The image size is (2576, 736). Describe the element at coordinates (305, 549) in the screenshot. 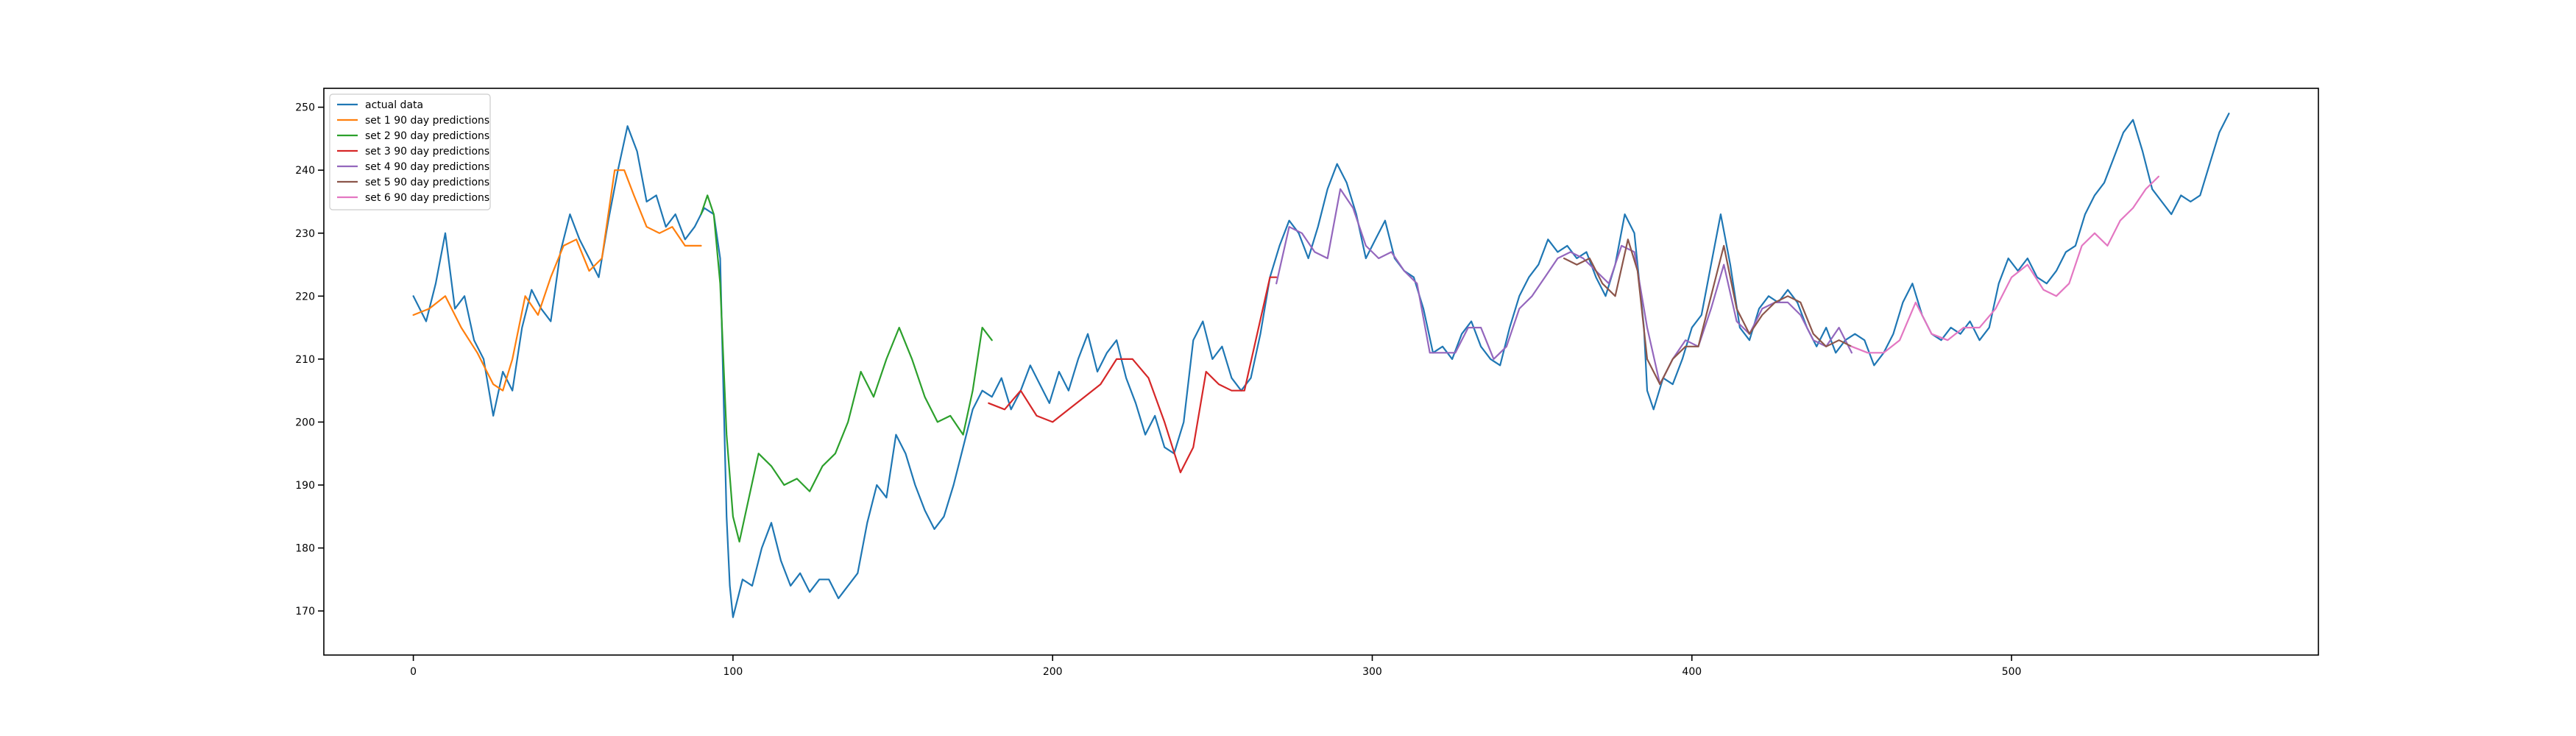

I see `y-tick-label: 180` at that location.